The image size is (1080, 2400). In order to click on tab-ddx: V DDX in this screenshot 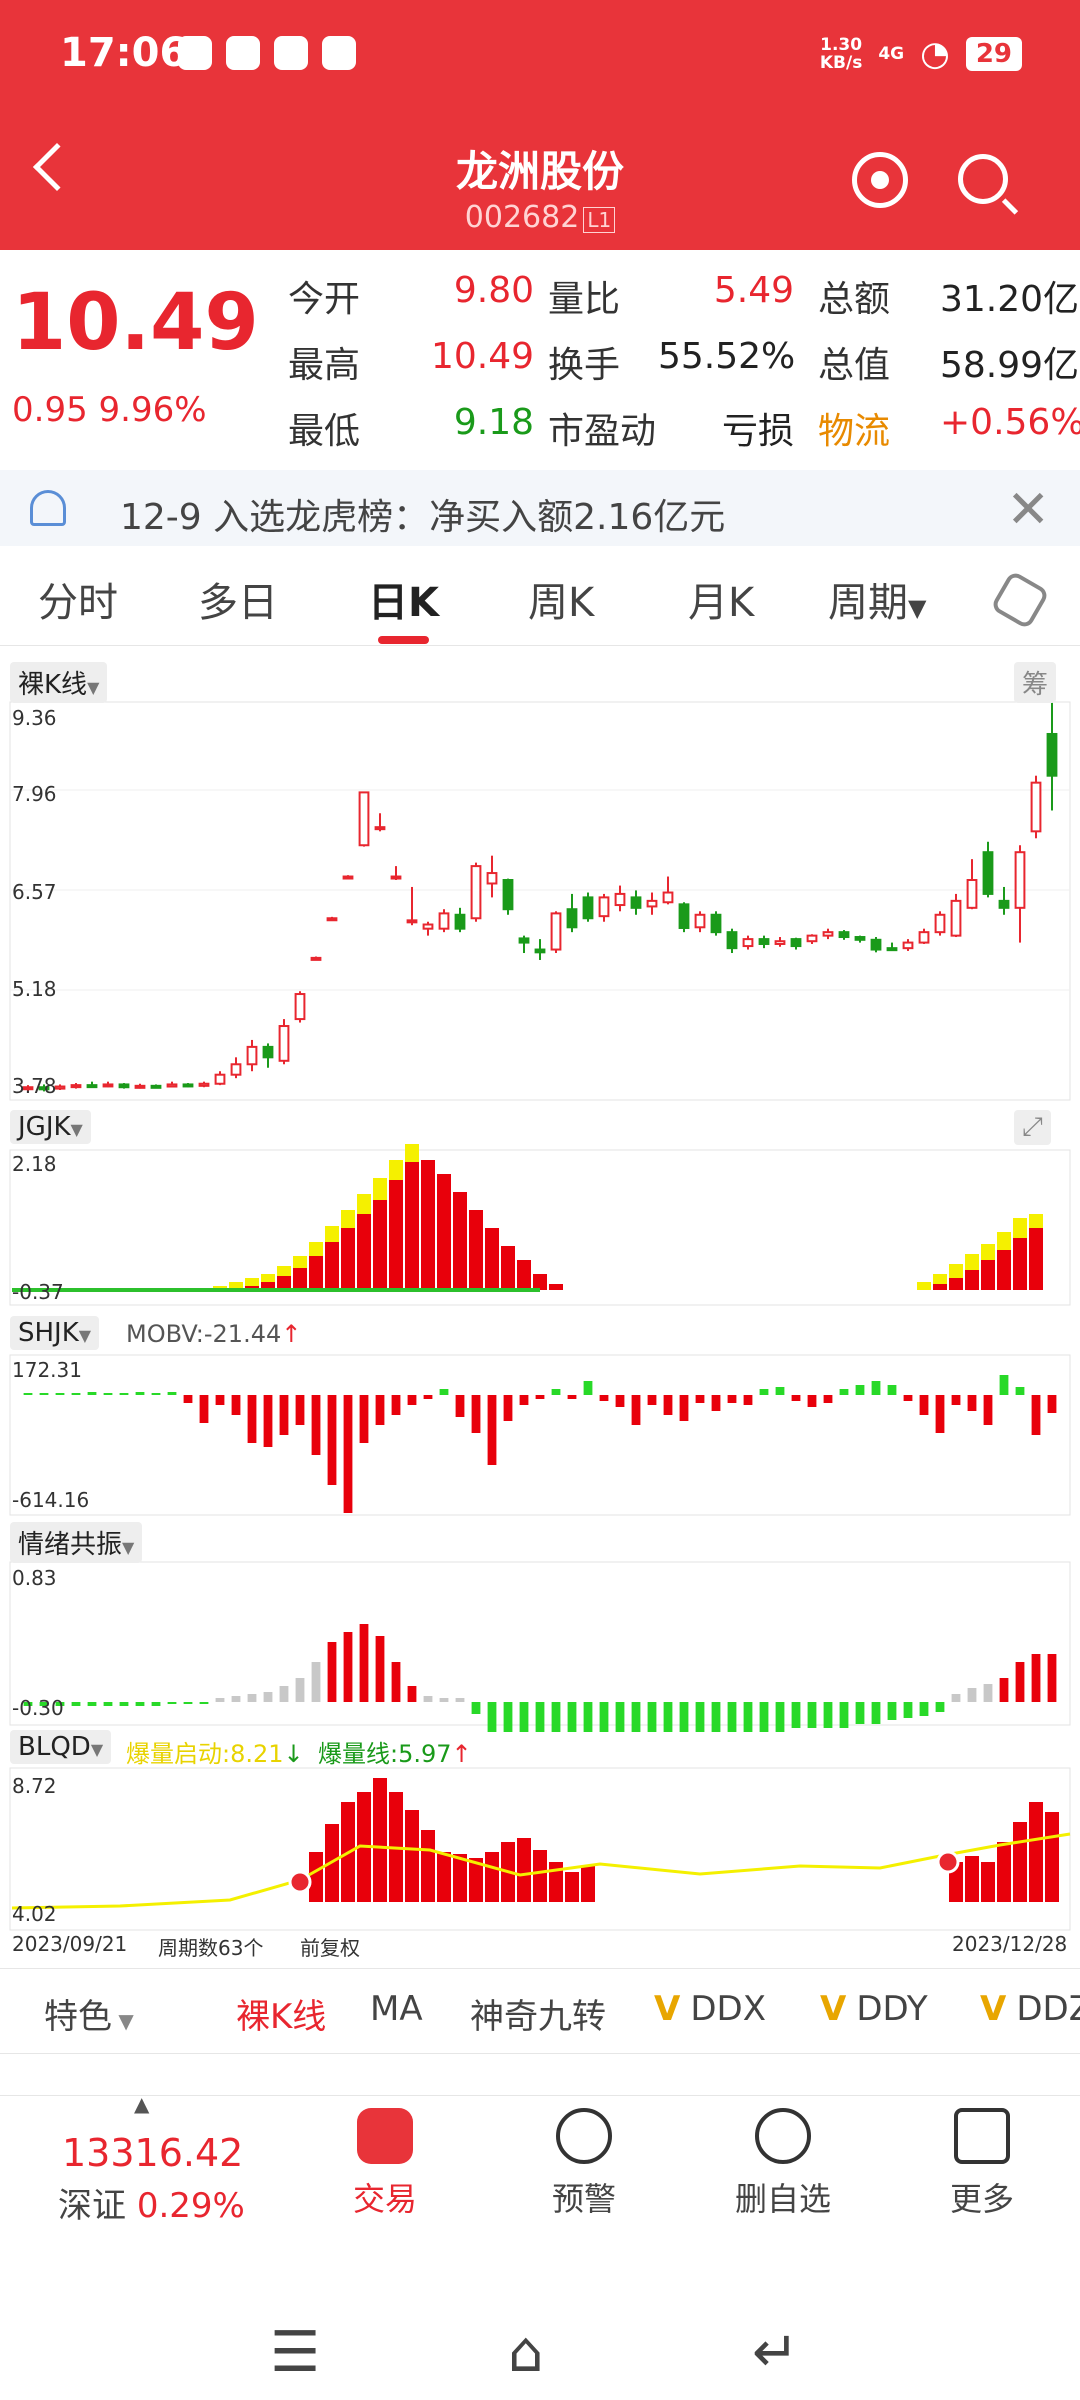, I will do `click(710, 2009)`.